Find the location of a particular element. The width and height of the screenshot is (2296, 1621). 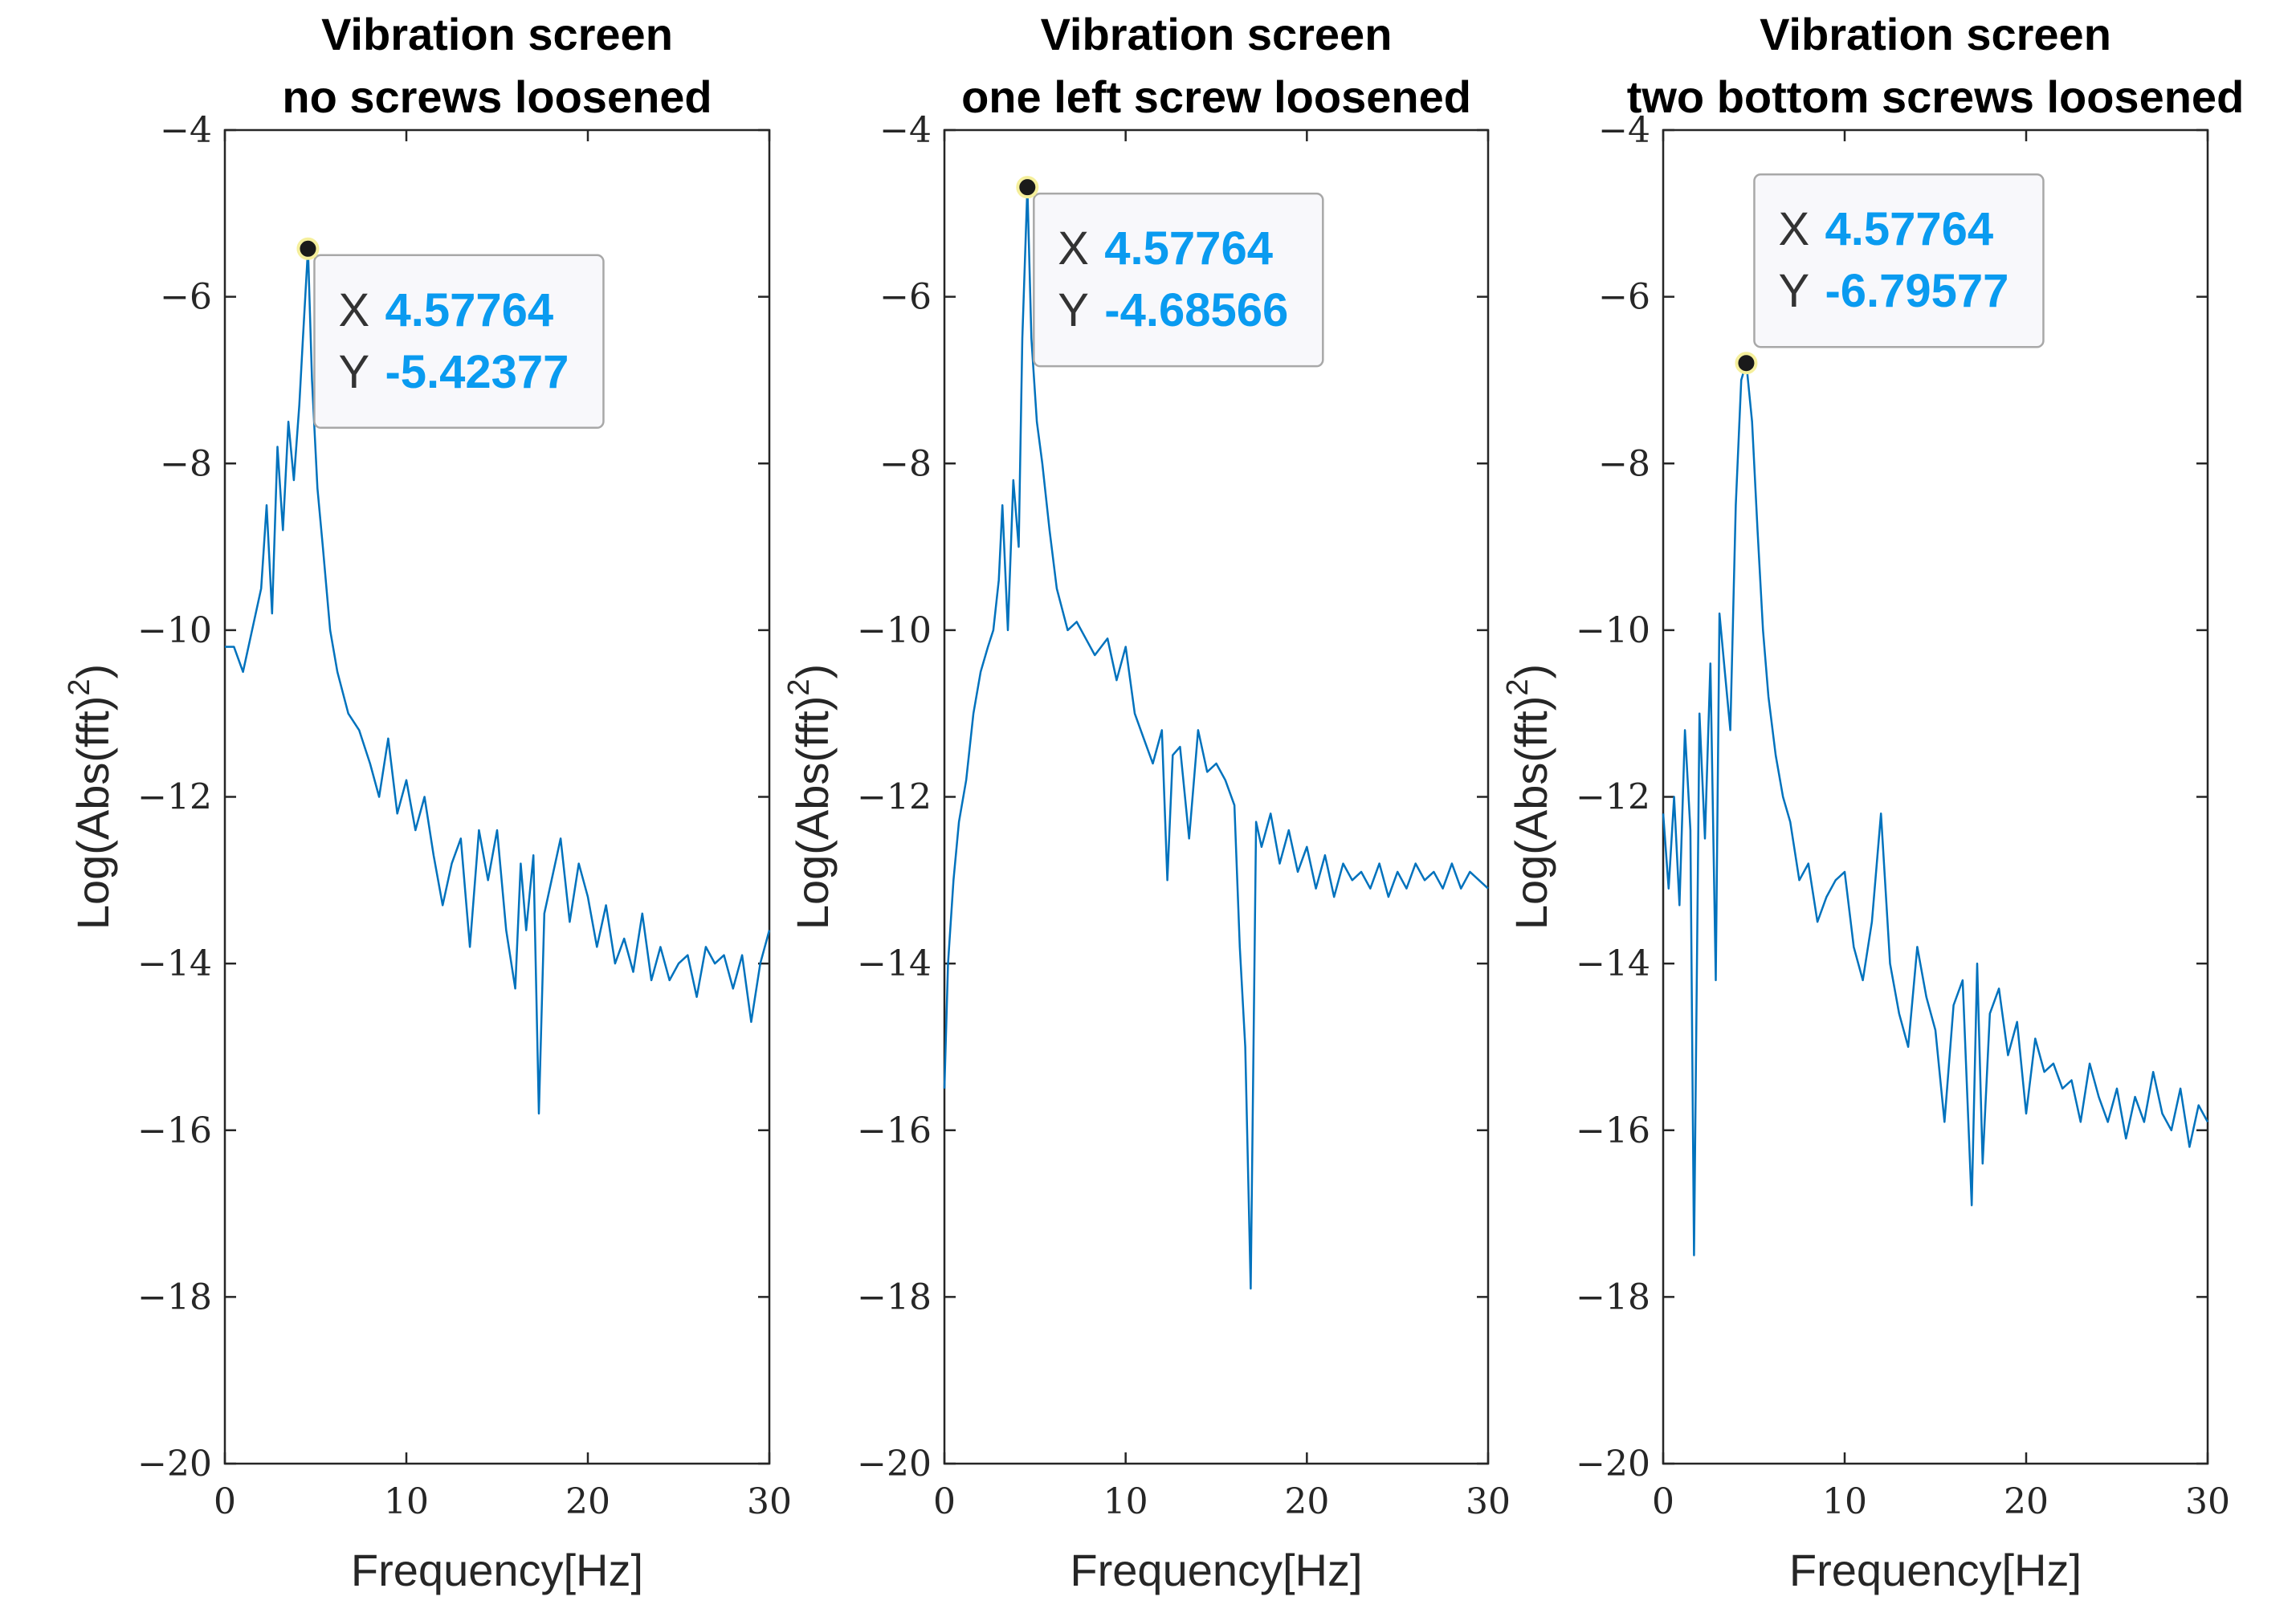

datatip-y-value: -4.68566 is located at coordinates (1196, 310).